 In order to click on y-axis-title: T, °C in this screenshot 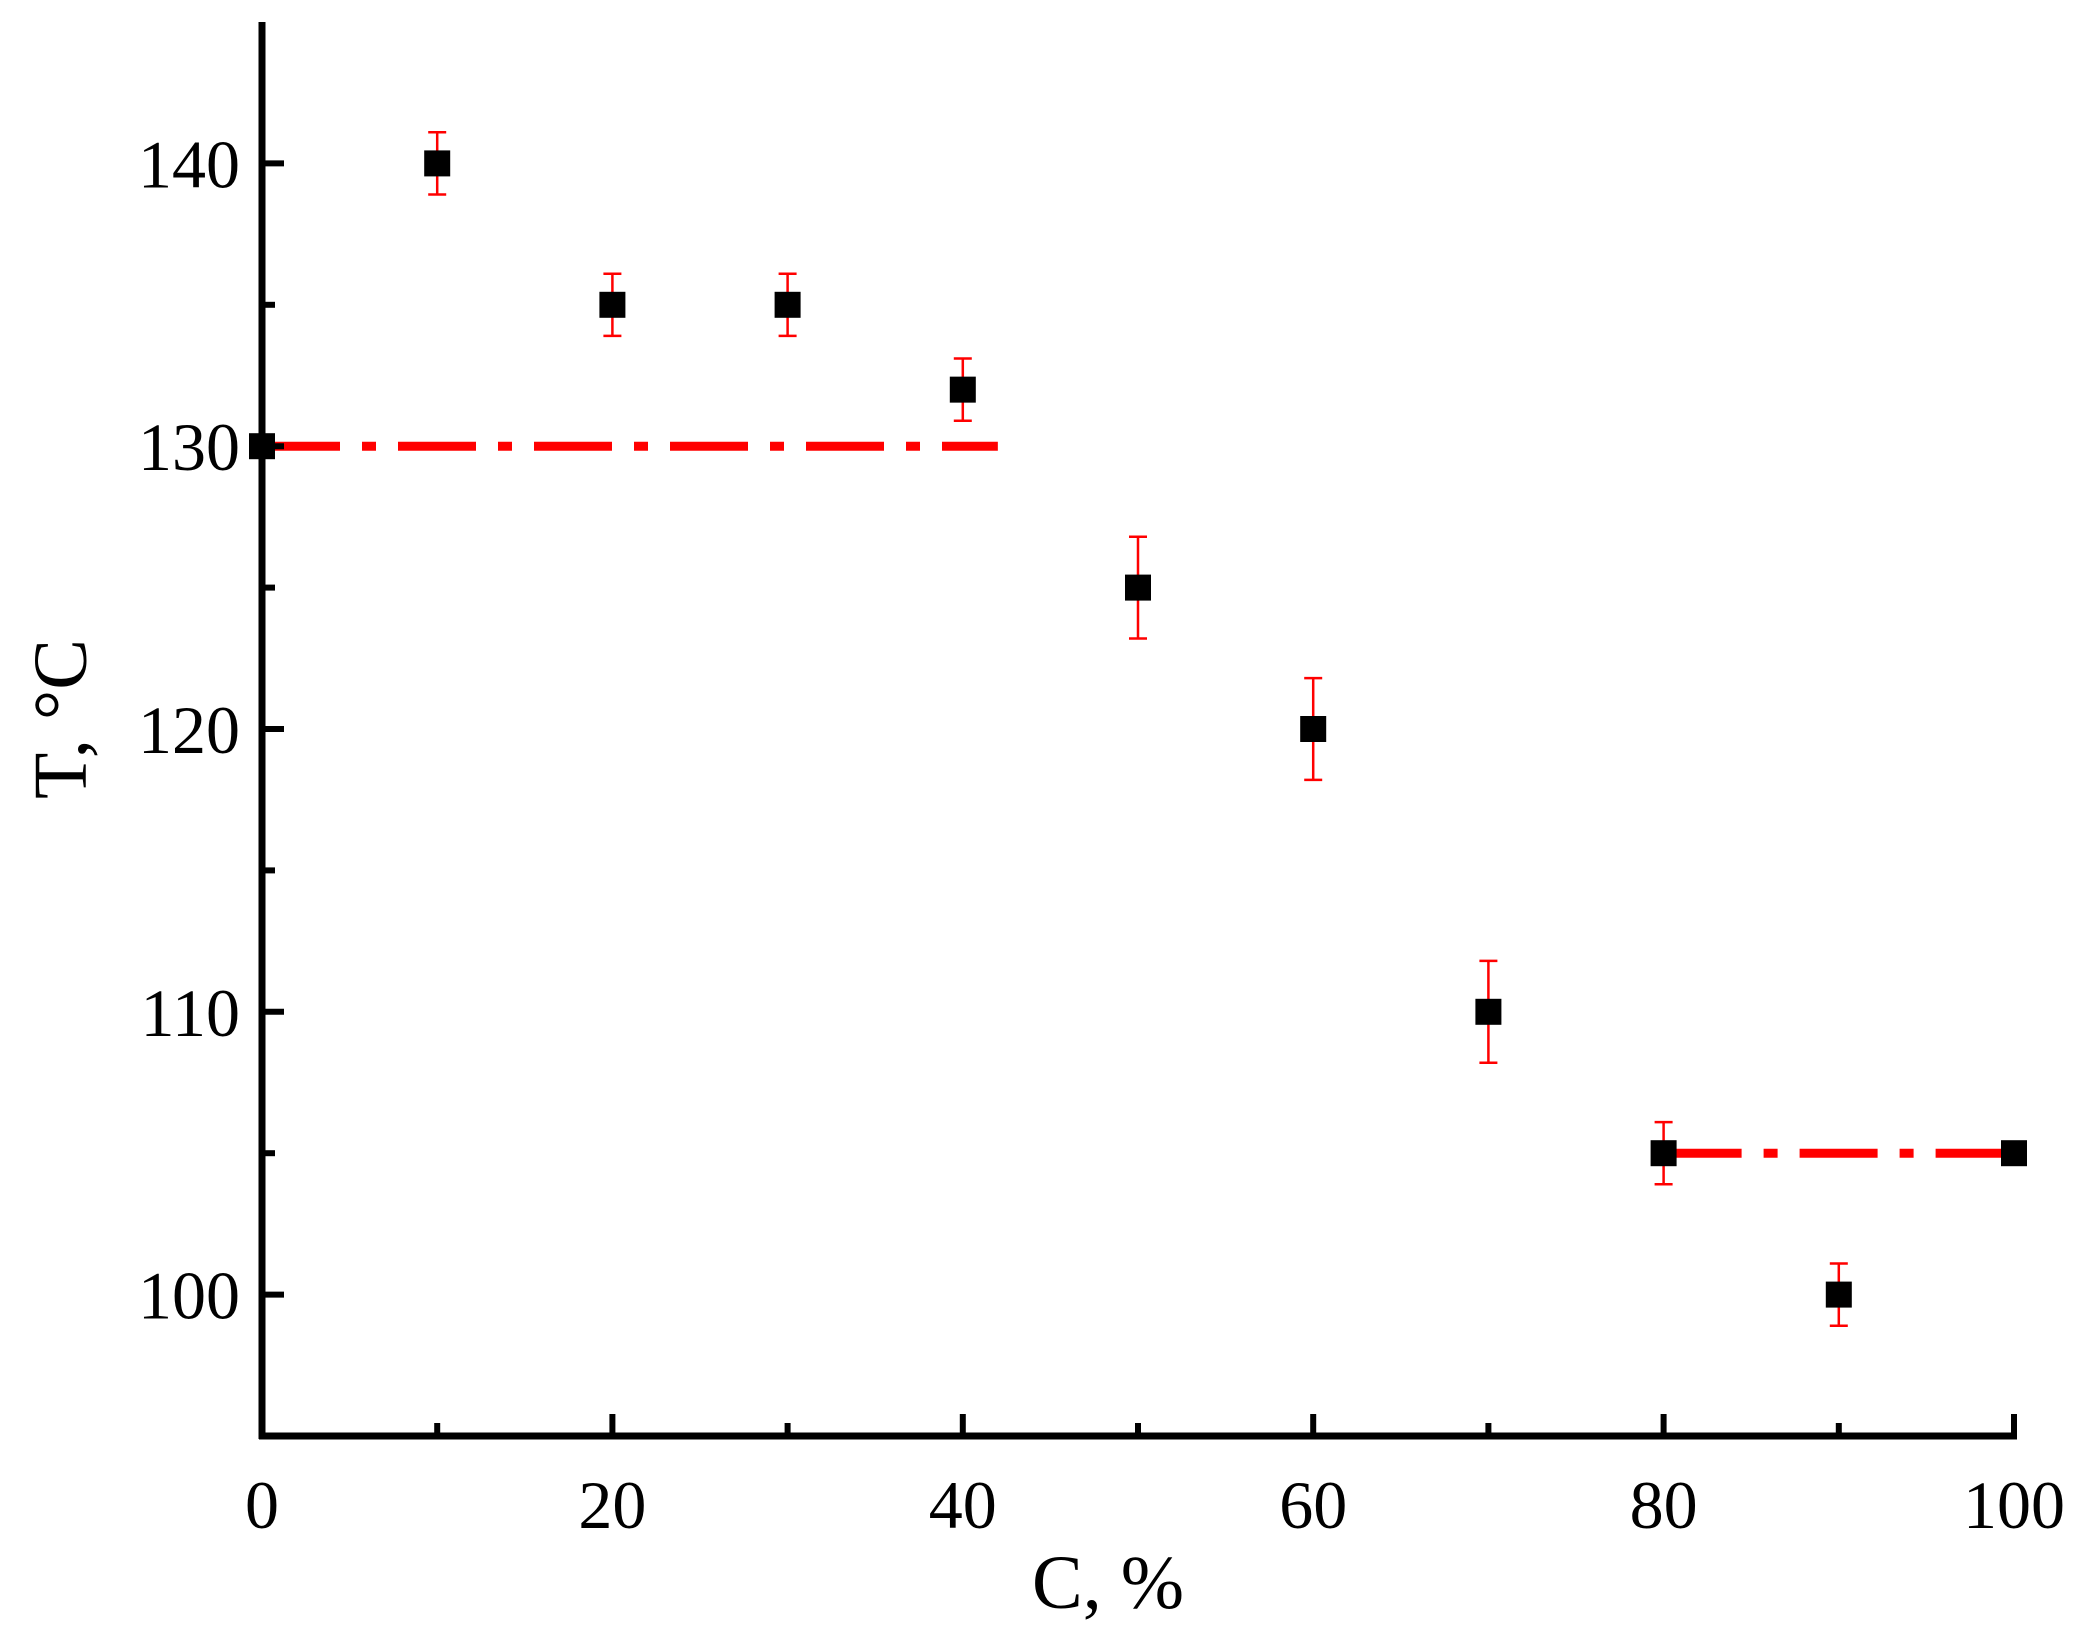, I will do `click(61, 719)`.